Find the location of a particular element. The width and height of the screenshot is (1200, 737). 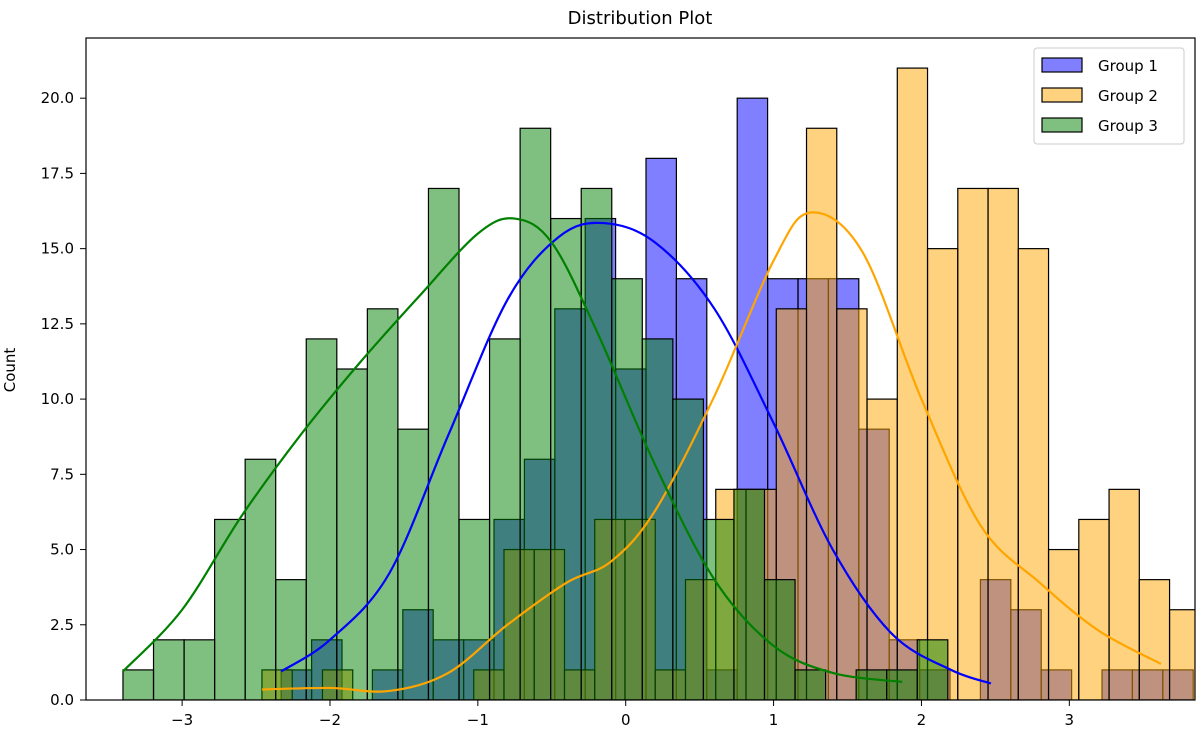

x-tick-label: 1 is located at coordinates (774, 720).